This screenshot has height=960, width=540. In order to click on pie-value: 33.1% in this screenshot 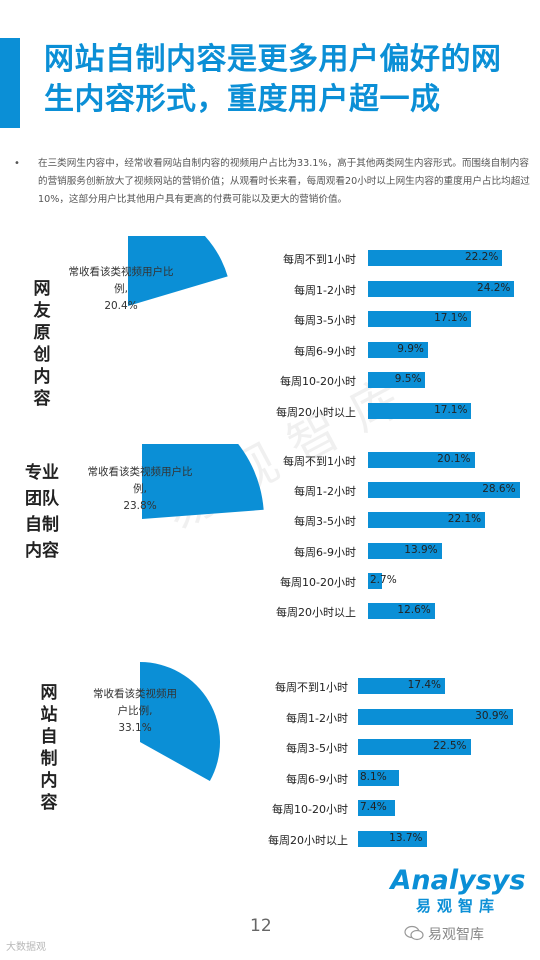, I will do `click(135, 728)`.